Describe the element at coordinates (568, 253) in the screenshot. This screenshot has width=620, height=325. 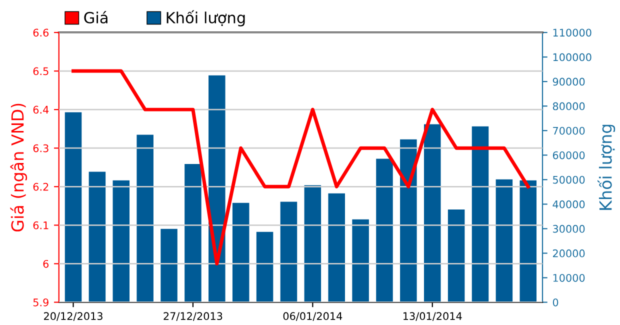
I see `y2-tick-label: 20000` at that location.